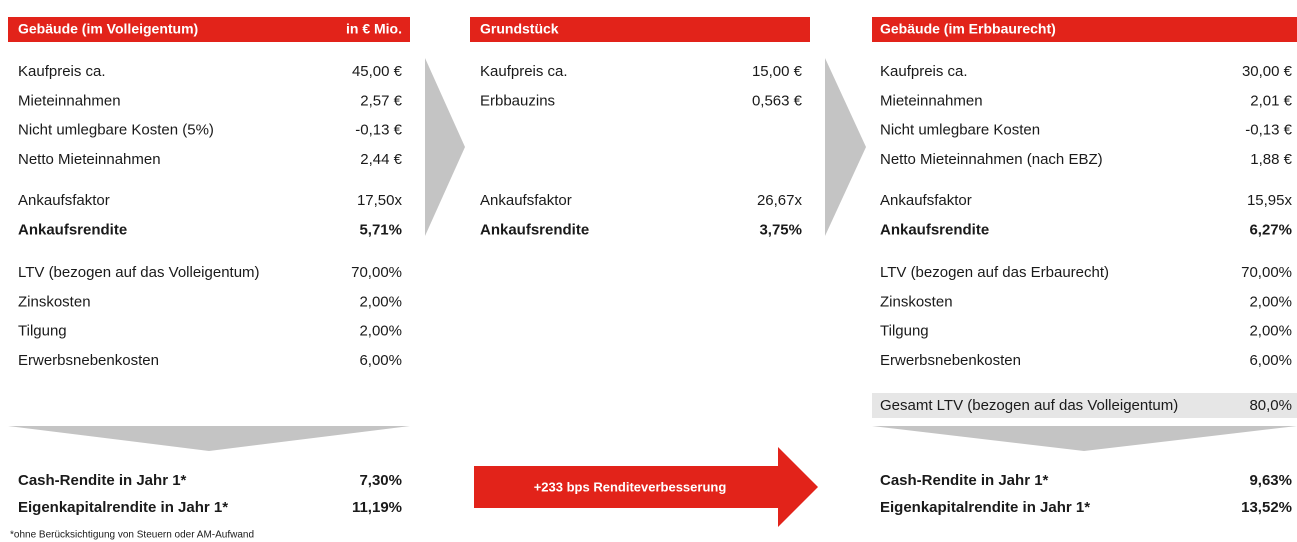  What do you see at coordinates (139, 272) in the screenshot?
I see `row-label: LTV (bezogen auf das Volleigentum)` at bounding box center [139, 272].